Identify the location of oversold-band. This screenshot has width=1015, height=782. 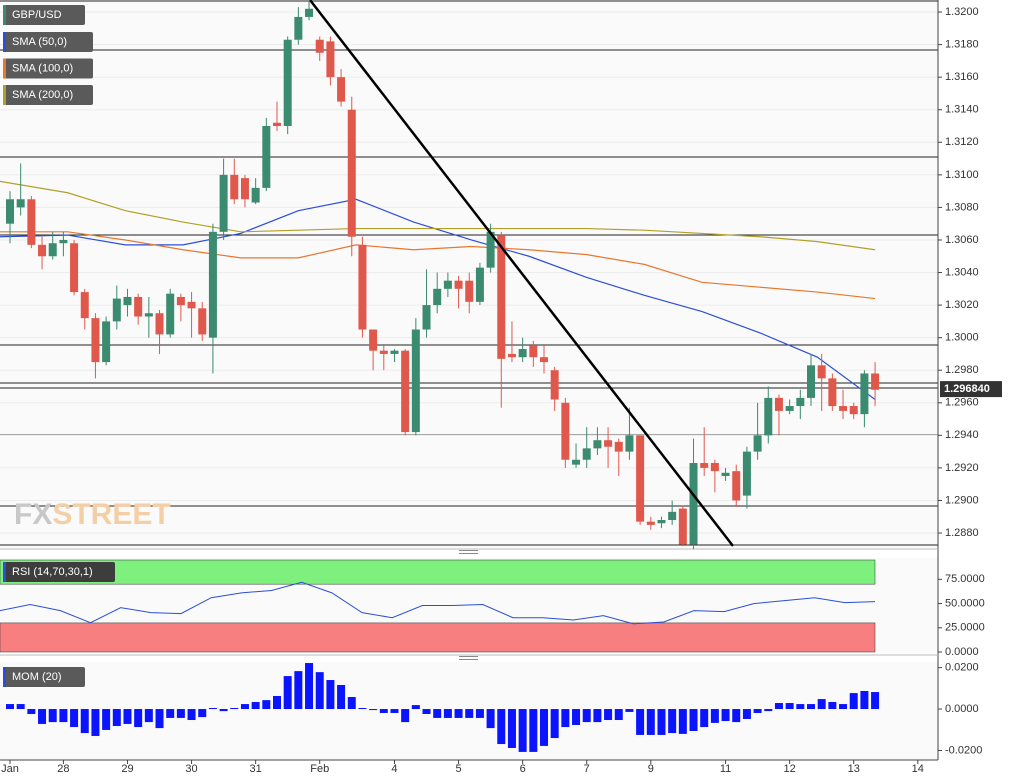
(438, 637).